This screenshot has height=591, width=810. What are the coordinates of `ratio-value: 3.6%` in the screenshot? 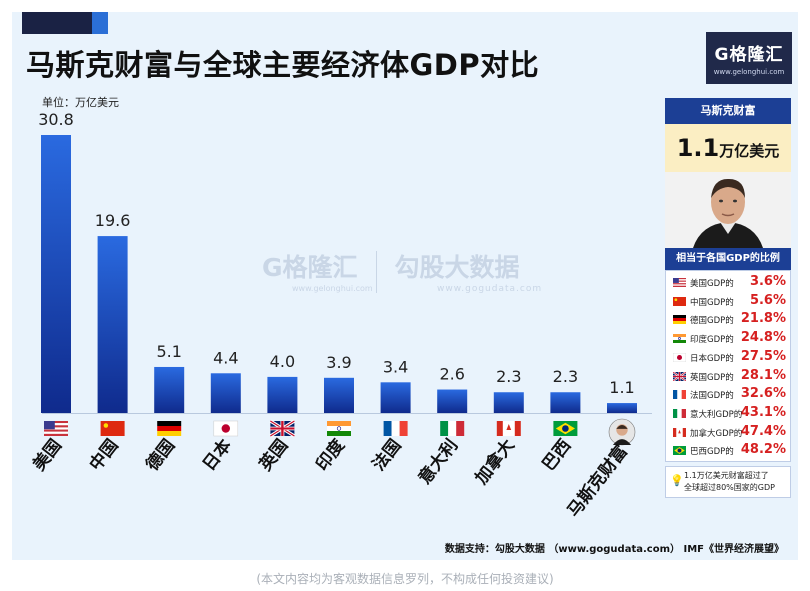 It's located at (767, 281).